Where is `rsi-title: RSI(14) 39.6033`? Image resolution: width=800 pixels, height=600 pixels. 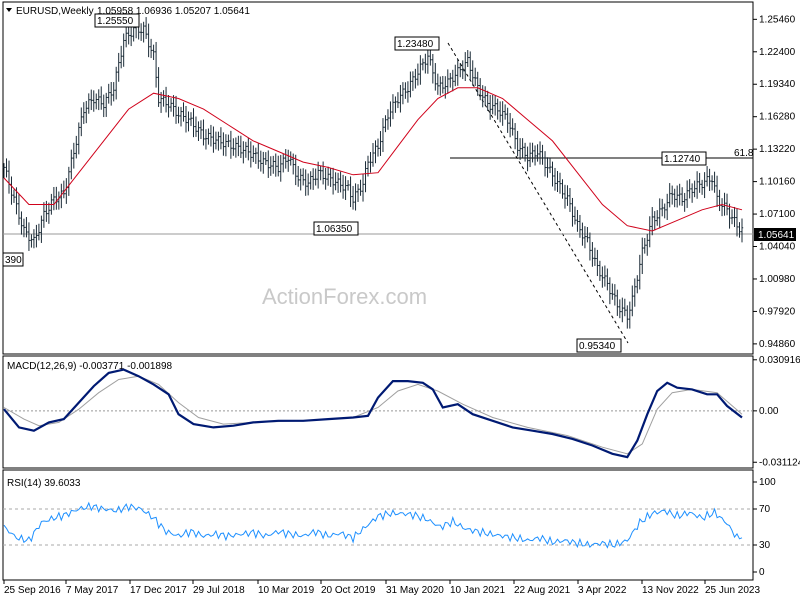
rsi-title: RSI(14) 39.6033 is located at coordinates (44, 483).